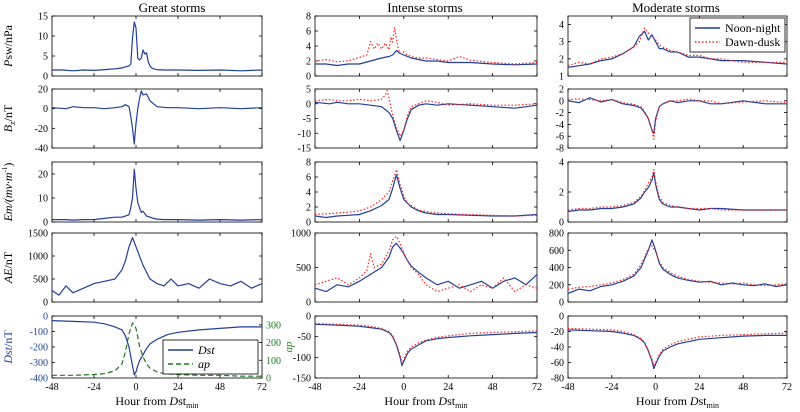 The width and height of the screenshot is (800, 412). What do you see at coordinates (41, 129) in the screenshot?
I see `panel-great-bz-ytick-label: -20` at bounding box center [41, 129].